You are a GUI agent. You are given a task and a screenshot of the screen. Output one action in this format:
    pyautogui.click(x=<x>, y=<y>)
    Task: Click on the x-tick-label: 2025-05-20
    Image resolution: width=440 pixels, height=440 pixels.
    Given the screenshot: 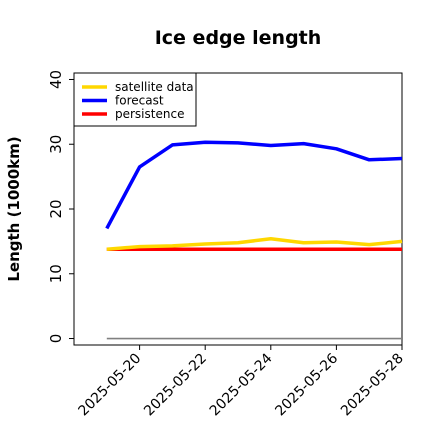 What is the action you would take?
    pyautogui.click(x=110, y=385)
    